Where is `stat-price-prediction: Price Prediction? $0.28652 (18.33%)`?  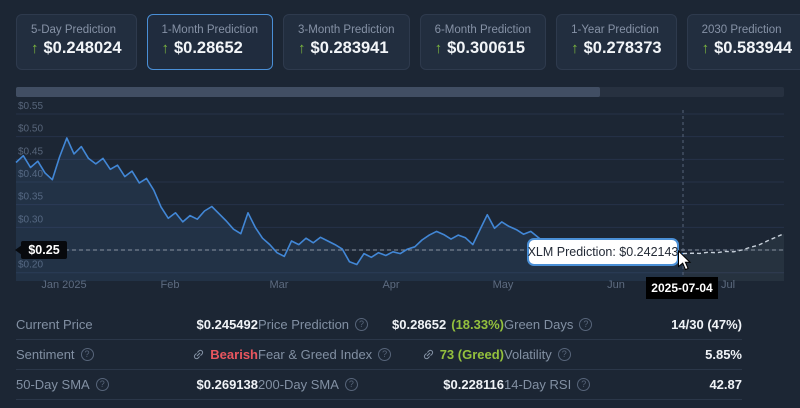
stat-price-prediction: Price Prediction? $0.28652 (18.33%) is located at coordinates (381, 325).